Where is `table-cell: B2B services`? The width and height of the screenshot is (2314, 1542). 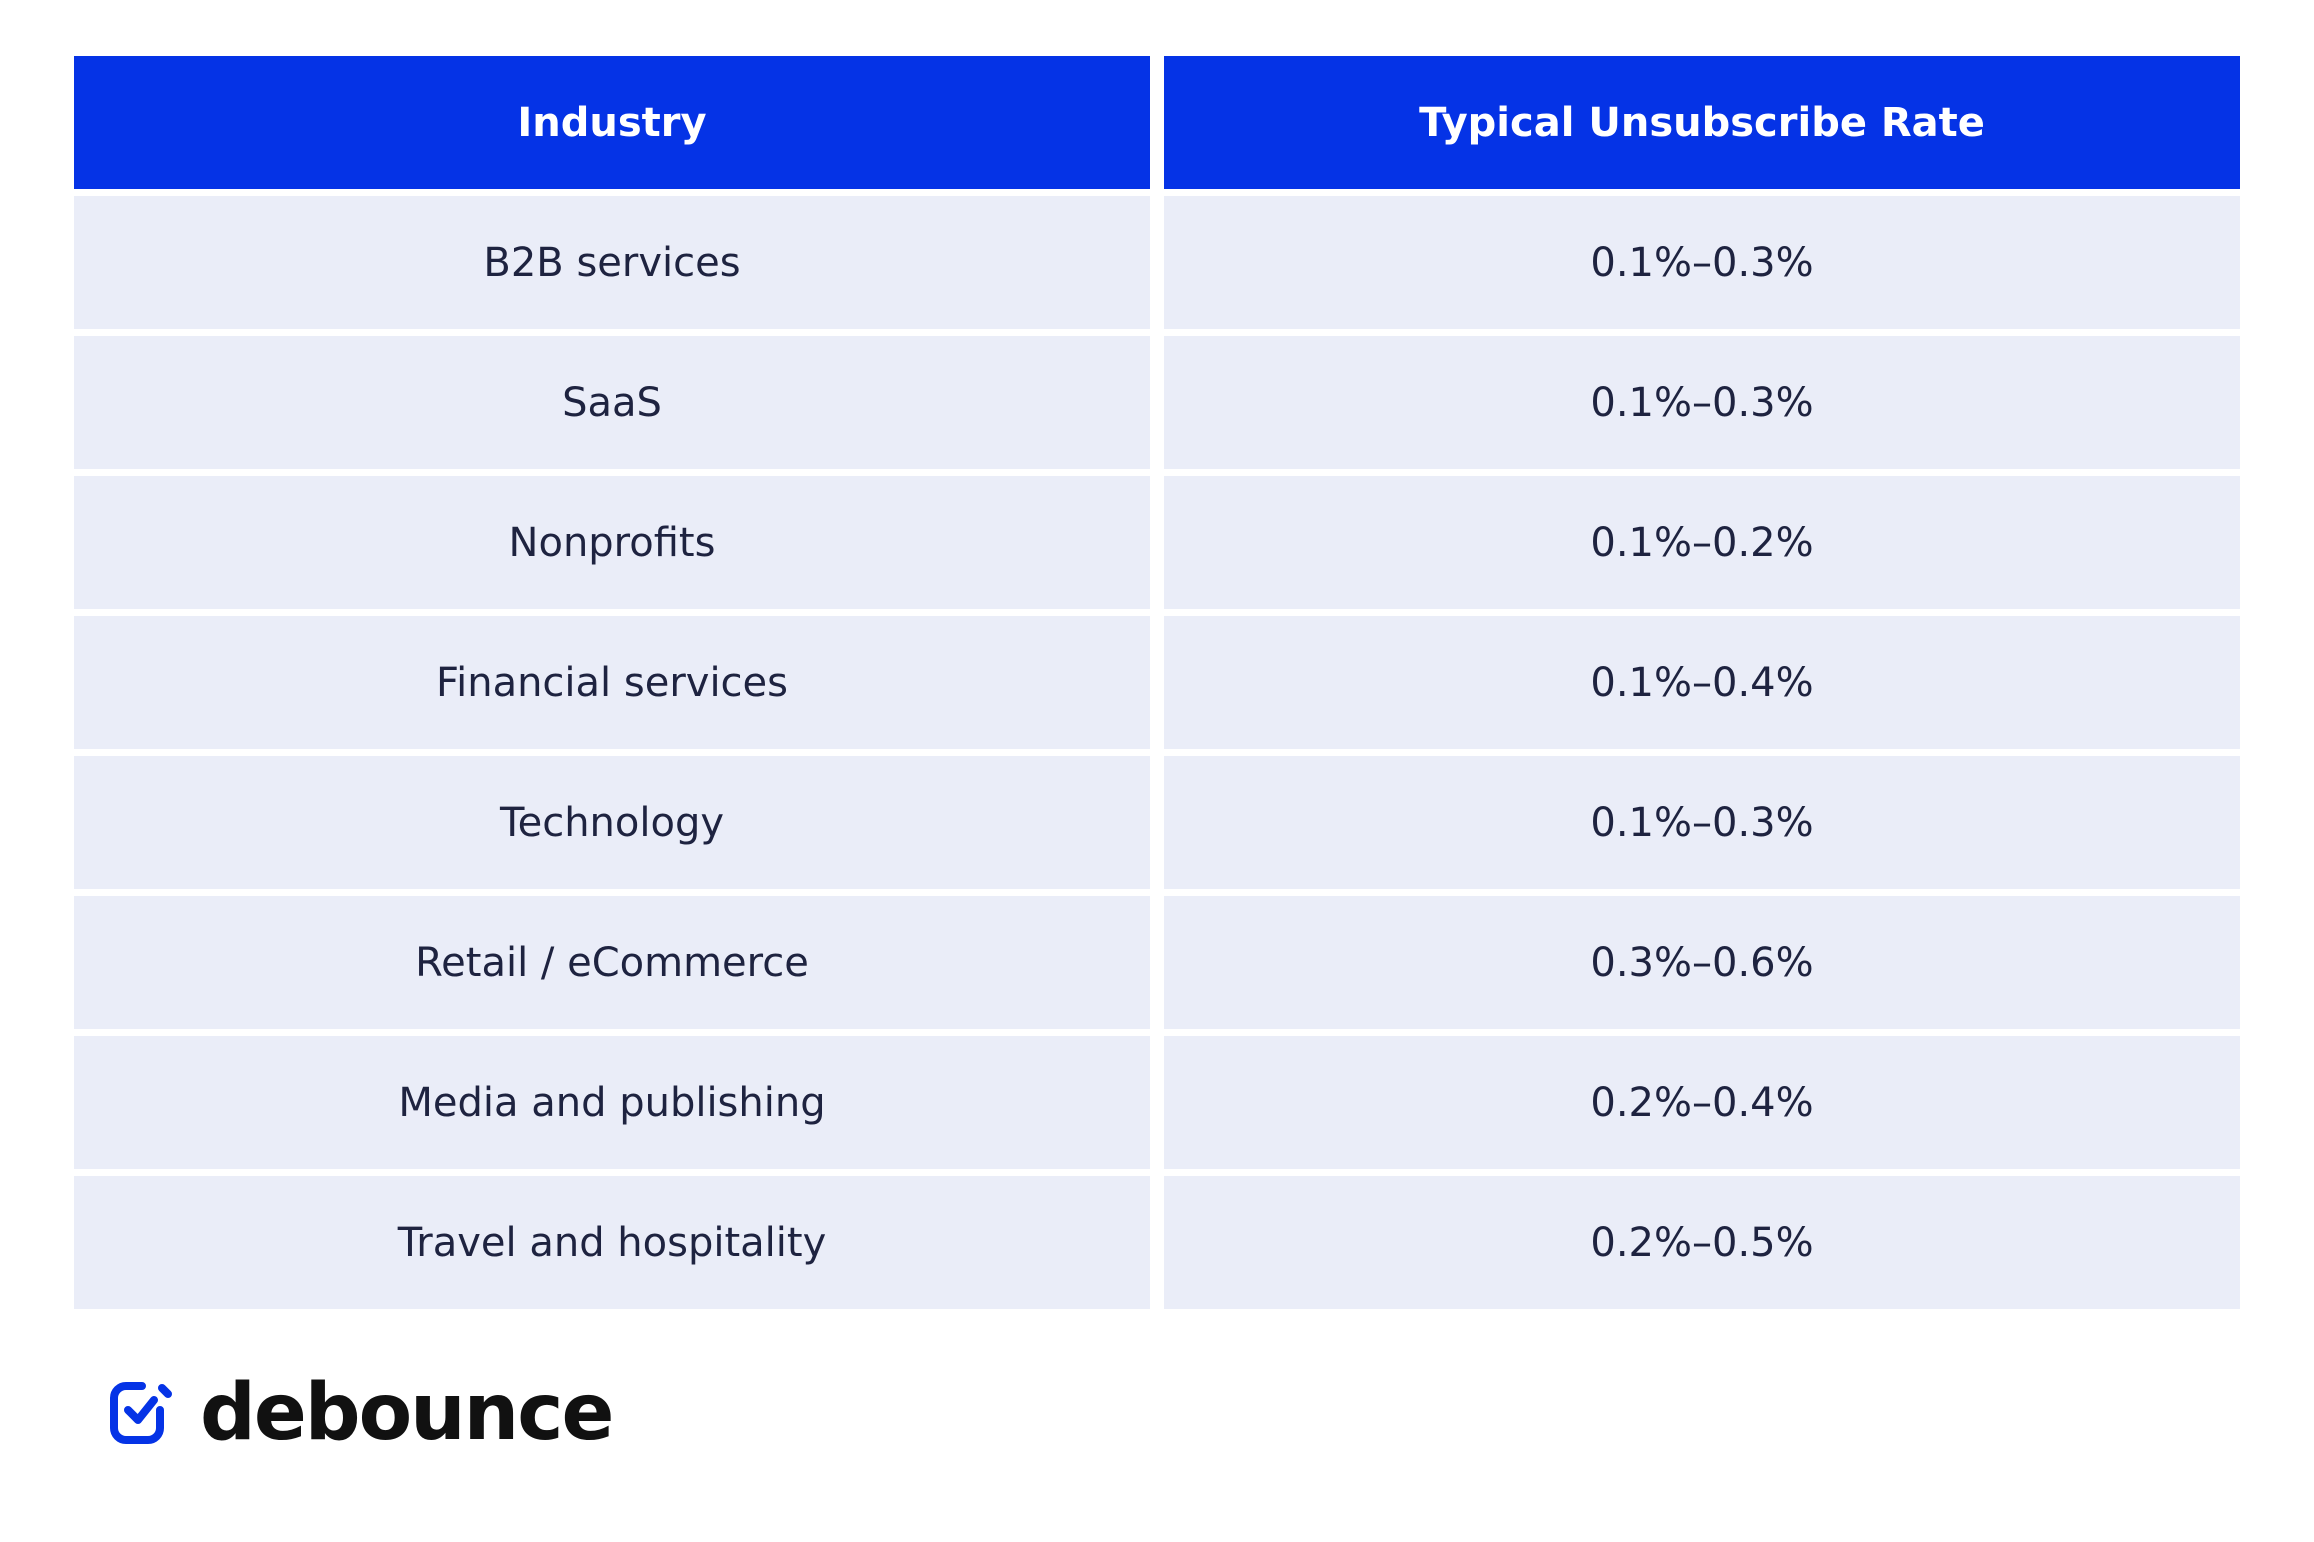
table-cell: B2B services is located at coordinates (612, 262).